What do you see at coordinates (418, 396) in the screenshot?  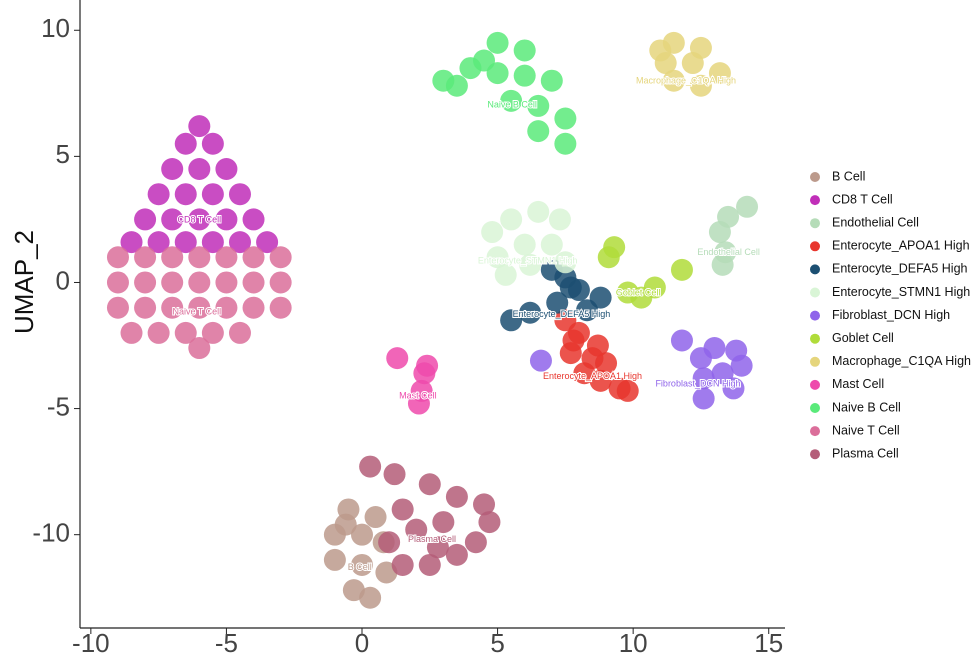 I see `cluster-label: Mast Cell` at bounding box center [418, 396].